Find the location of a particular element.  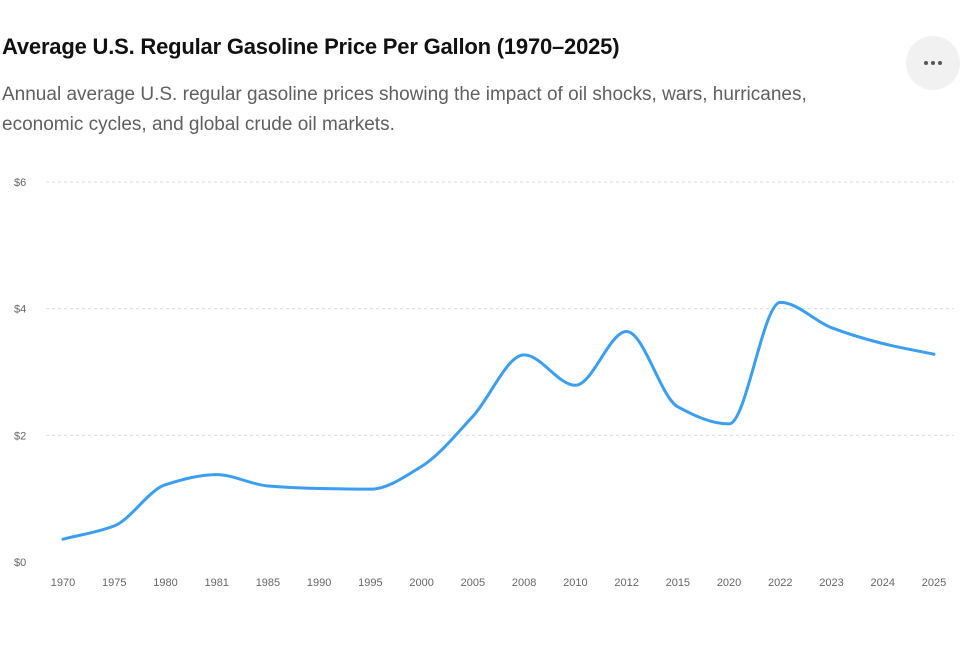

more-options-button is located at coordinates (933, 63).